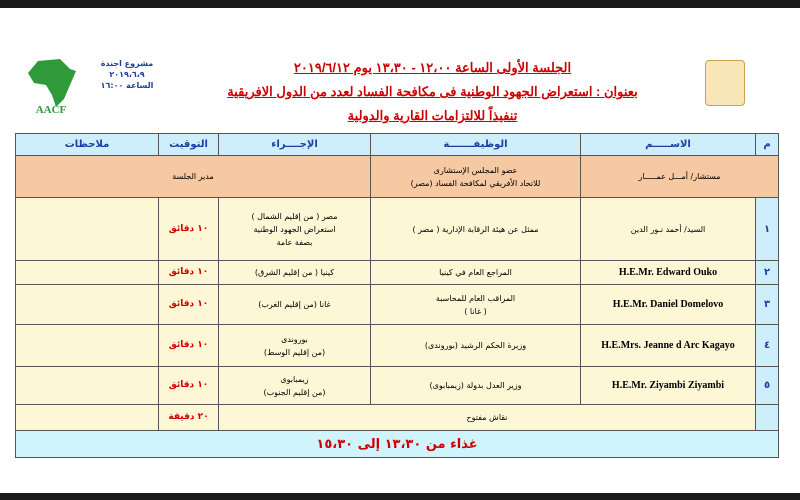 This screenshot has width=800, height=500. I want to click on lunch-label: غذاء من ١٣،٣٠ إلى ١٥،٣٠, so click(397, 444).